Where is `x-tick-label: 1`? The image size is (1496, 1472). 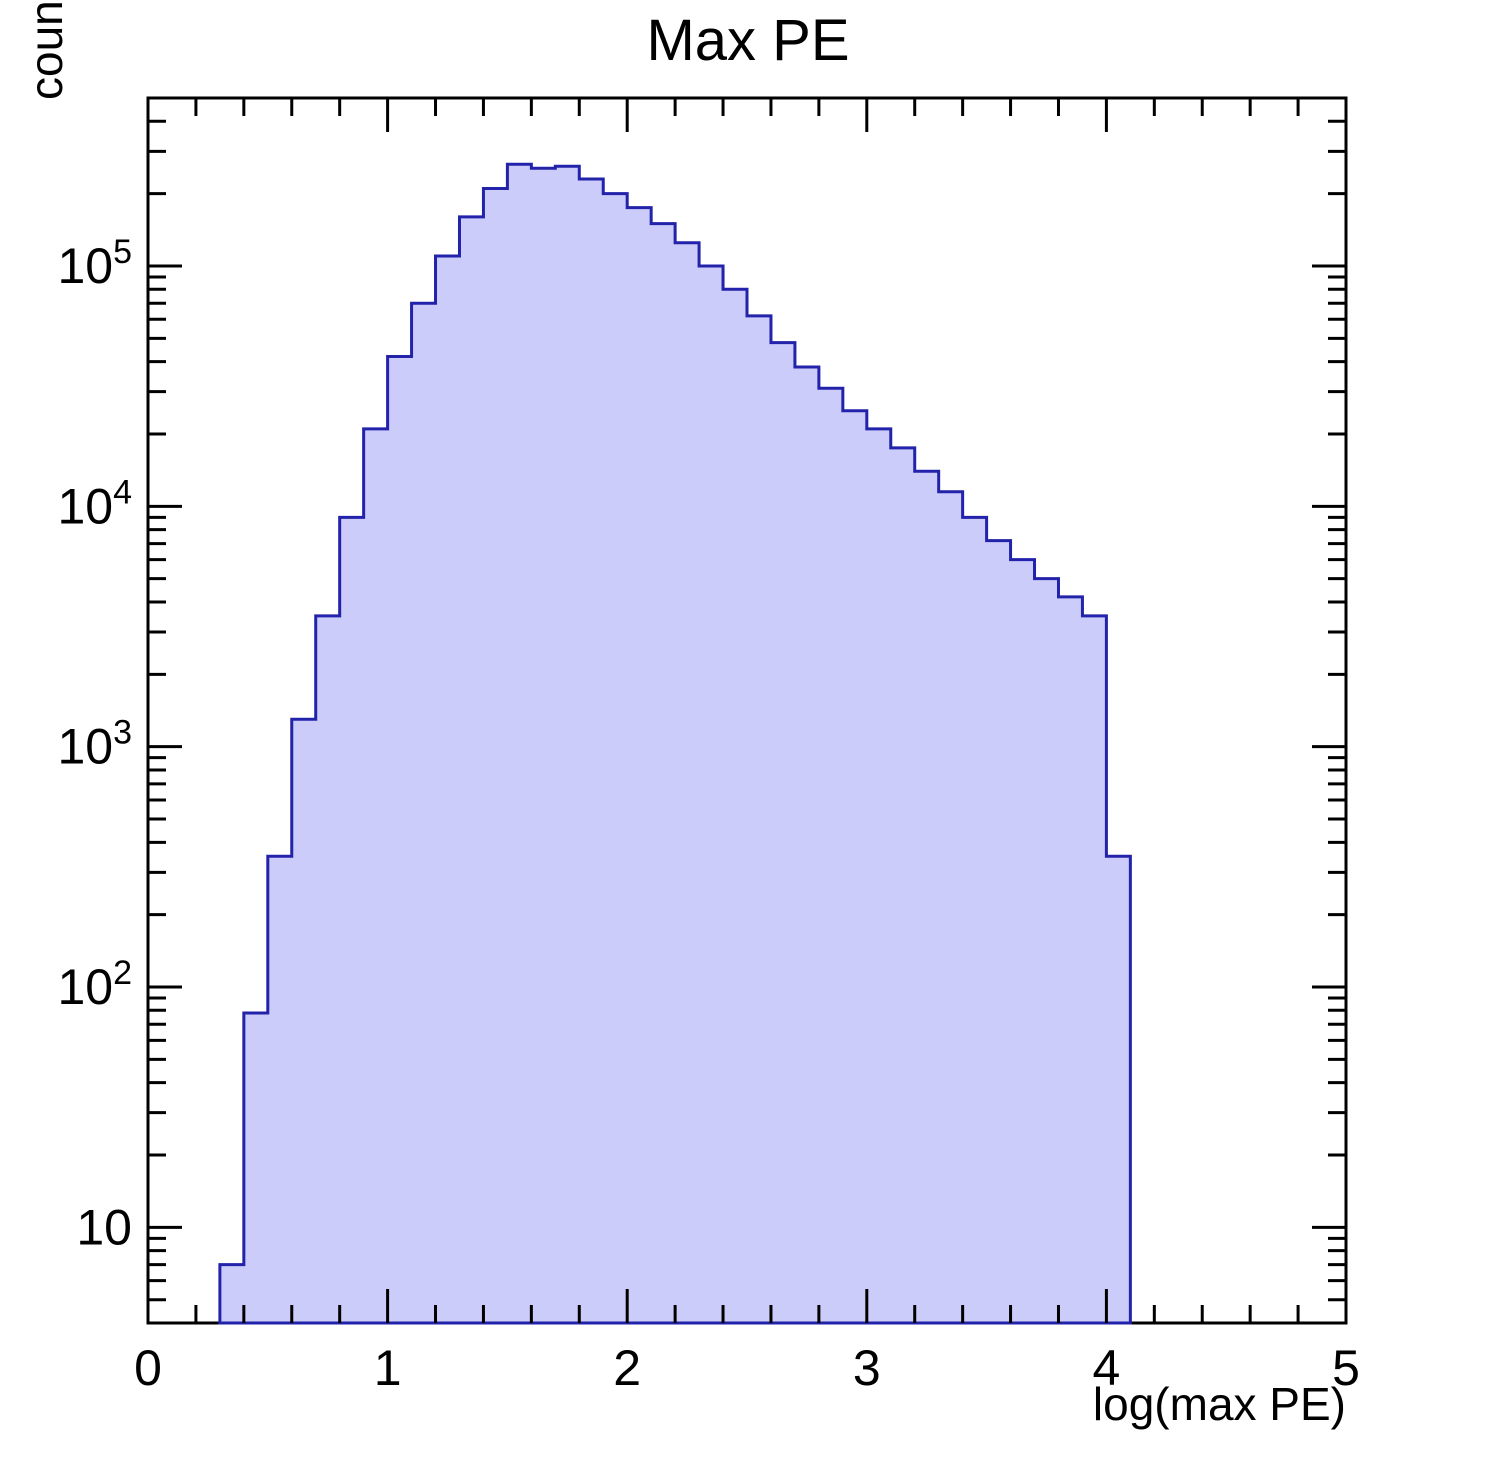 x-tick-label: 1 is located at coordinates (388, 1368).